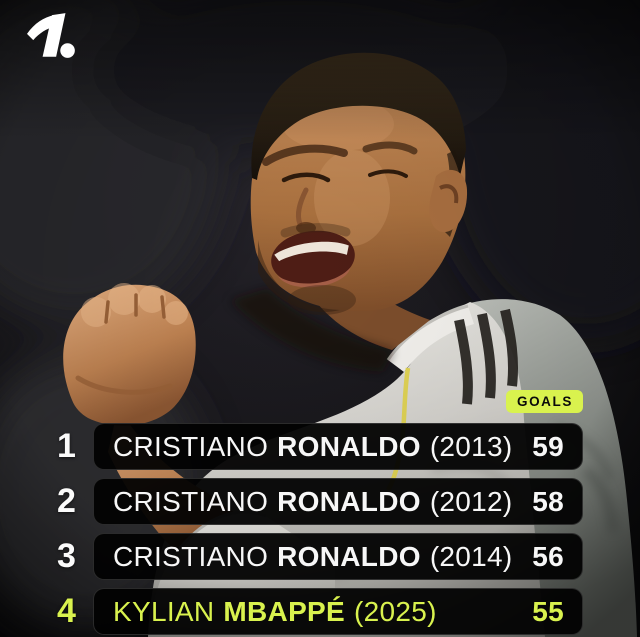 Image resolution: width=640 pixels, height=637 pixels. What do you see at coordinates (548, 446) in the screenshot?
I see `goals-value: 59` at bounding box center [548, 446].